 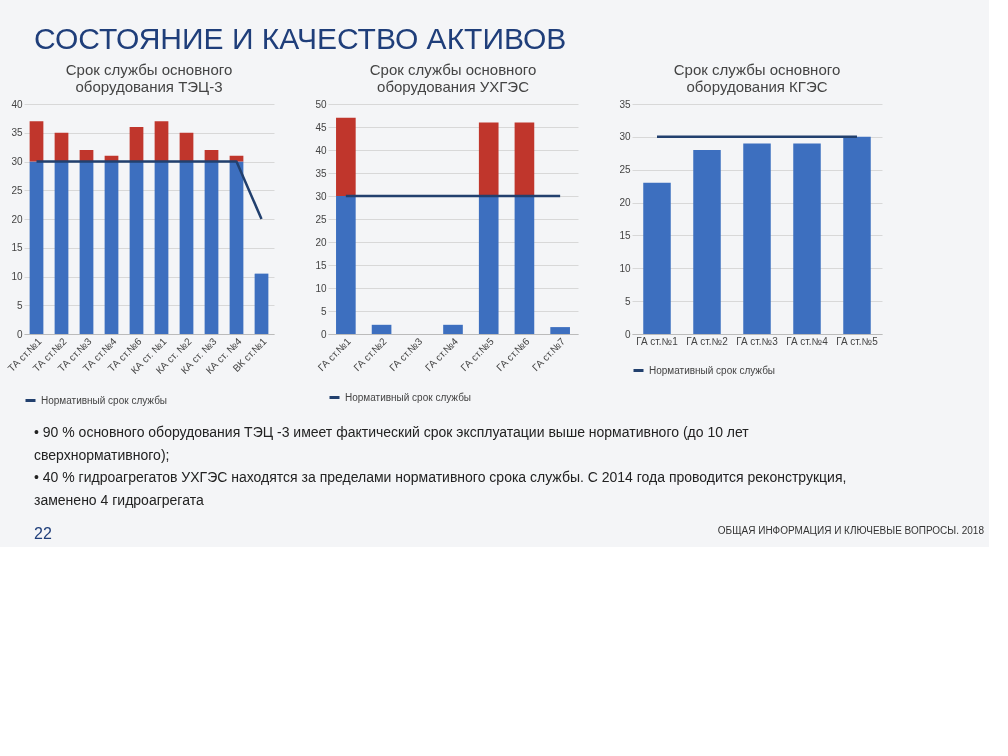 I want to click on x-tick-label: ГА ст.№2, so click(x=707, y=341).